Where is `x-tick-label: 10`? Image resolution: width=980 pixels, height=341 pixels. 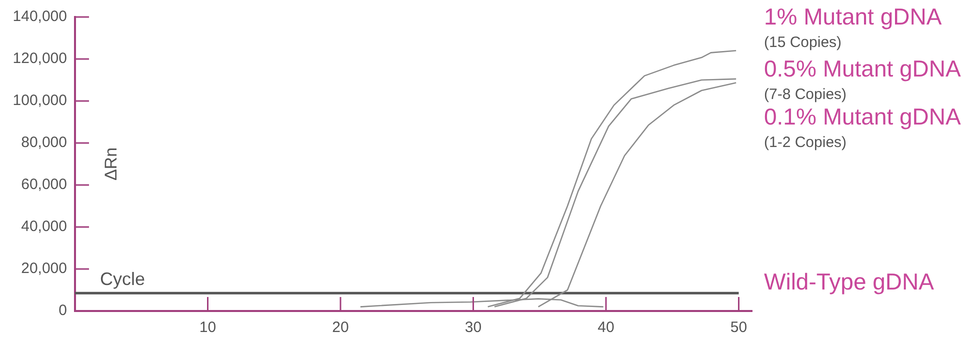
x-tick-label: 10 is located at coordinates (207, 327).